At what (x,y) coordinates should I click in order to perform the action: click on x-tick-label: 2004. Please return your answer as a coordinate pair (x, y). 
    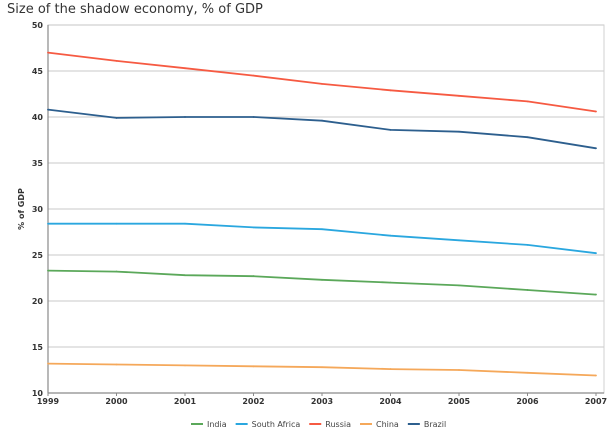
    Looking at the image, I should click on (390, 401).